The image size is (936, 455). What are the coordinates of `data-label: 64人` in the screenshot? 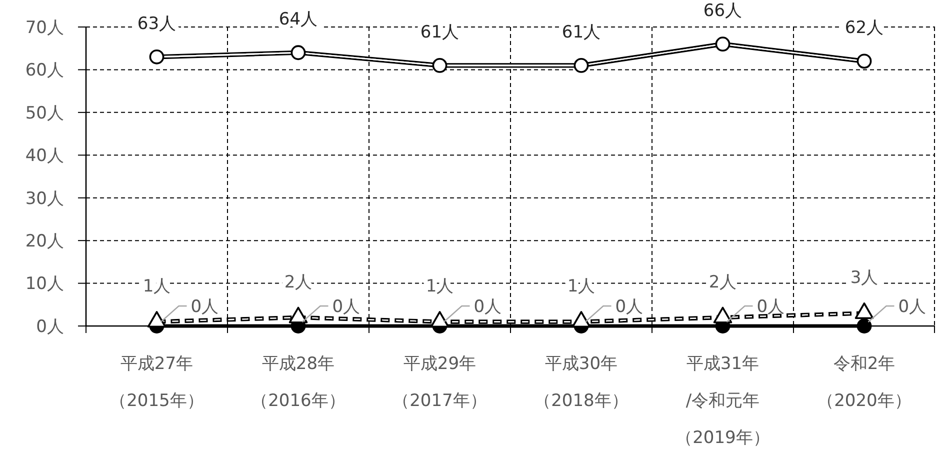 It's located at (298, 20).